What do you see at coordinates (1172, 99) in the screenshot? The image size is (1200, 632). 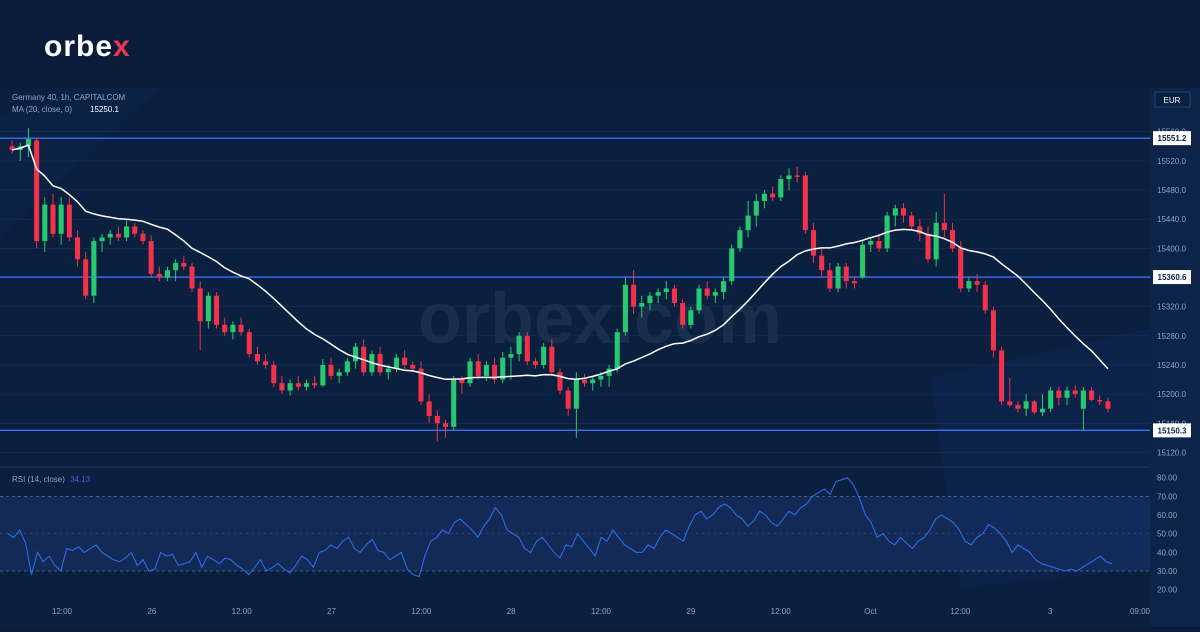 I see `currency-badge` at bounding box center [1172, 99].